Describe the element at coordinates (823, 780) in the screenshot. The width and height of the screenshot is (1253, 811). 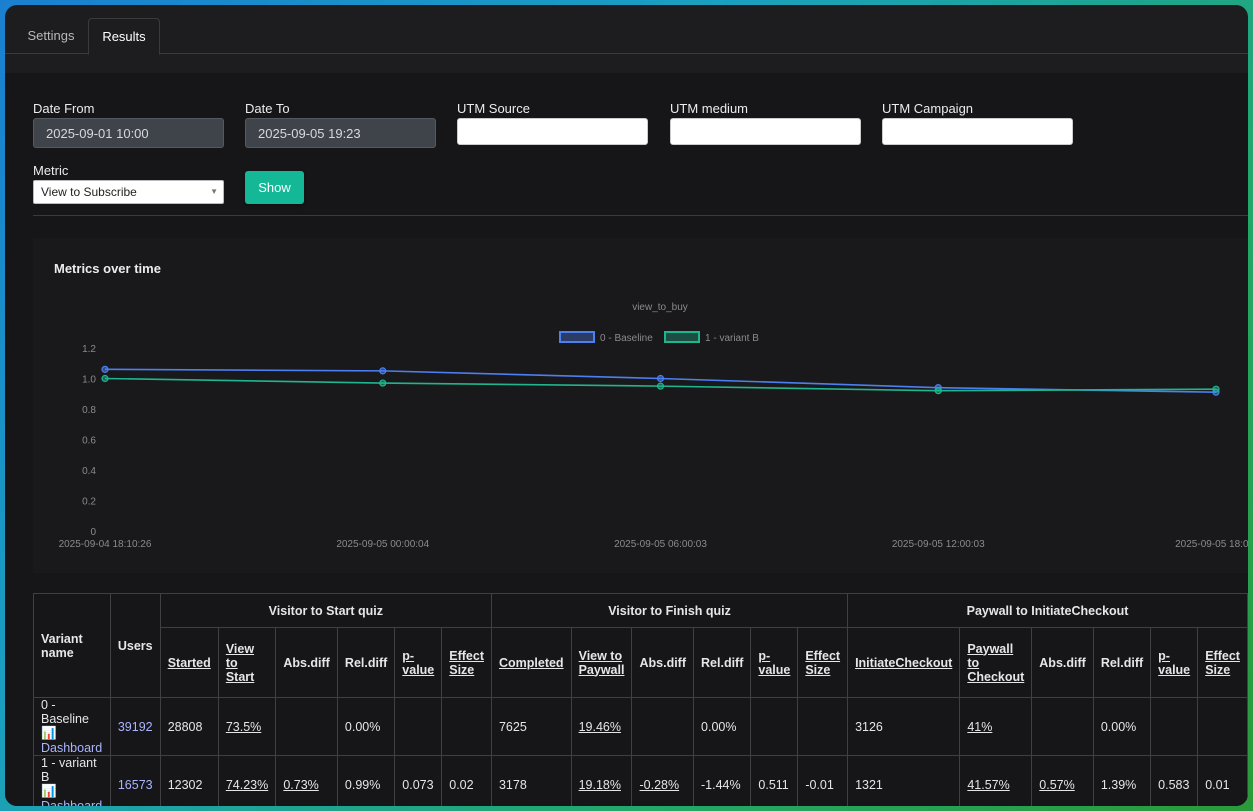
I see `cell: -0.01` at that location.